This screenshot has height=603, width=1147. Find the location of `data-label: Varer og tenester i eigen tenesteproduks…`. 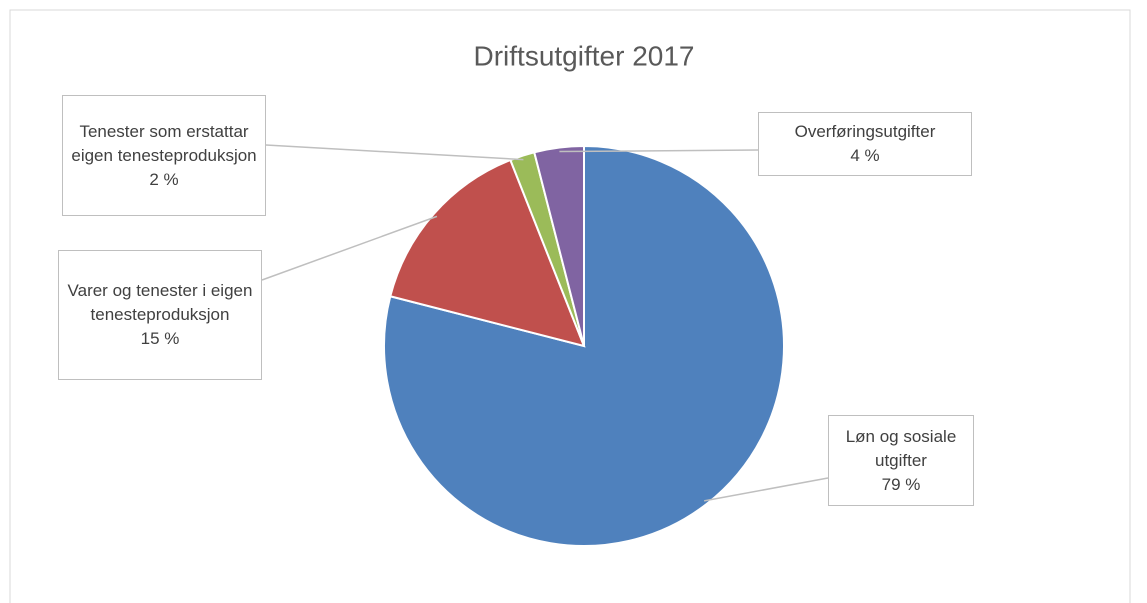

data-label: Varer og tenester i eigen tenesteproduks… is located at coordinates (160, 315).